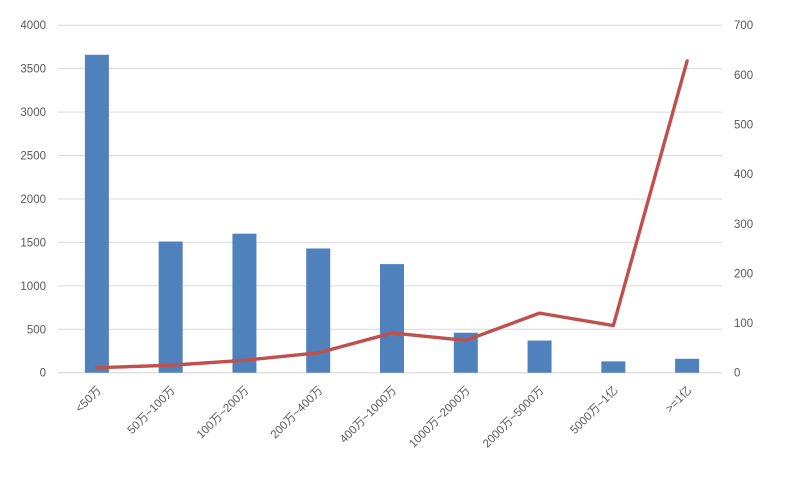 The height and width of the screenshot is (485, 795). What do you see at coordinates (33, 157) in the screenshot?
I see `left-axis-tick-label: 2500` at bounding box center [33, 157].